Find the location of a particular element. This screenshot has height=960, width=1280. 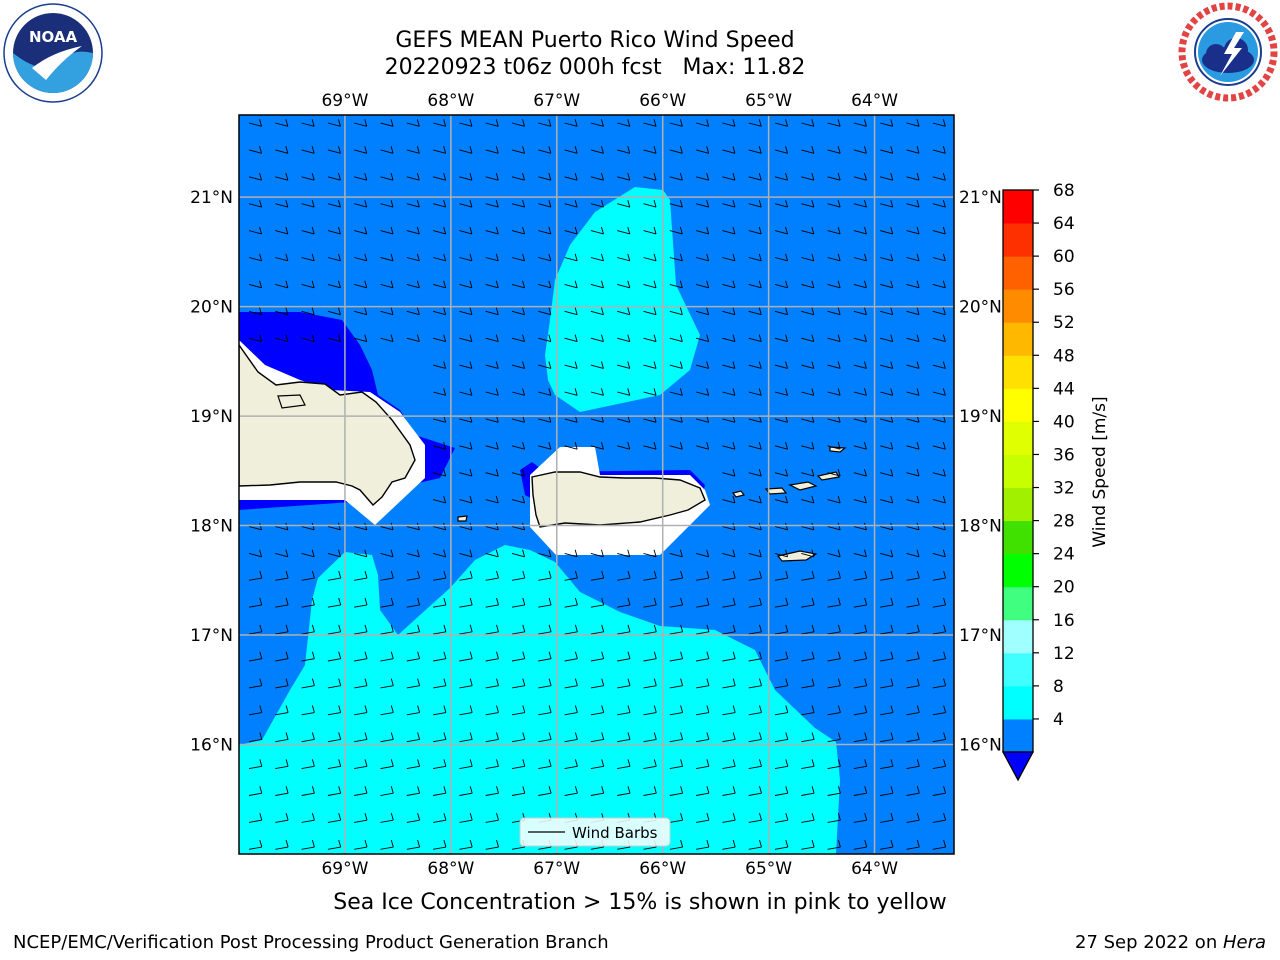

colorbar-bin is located at coordinates (1018, 306).